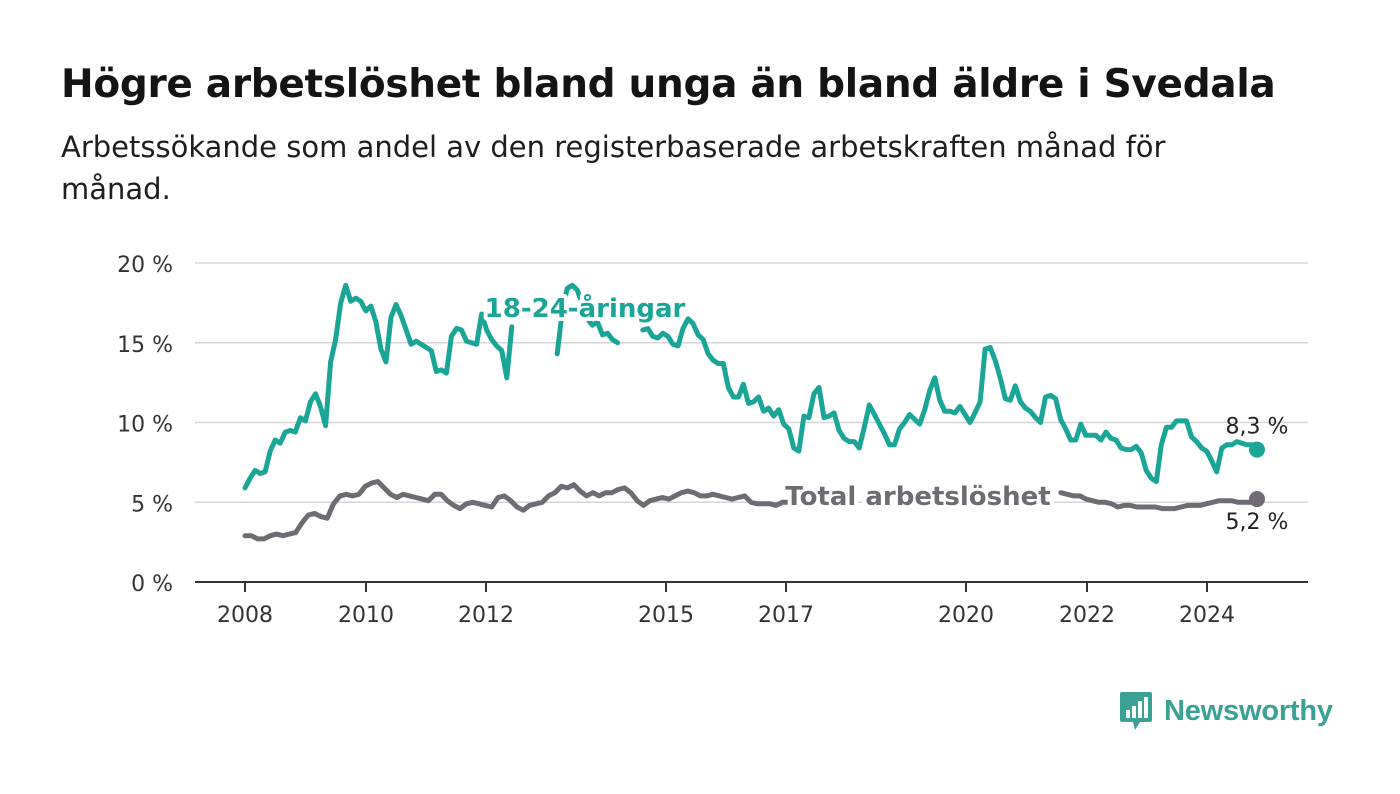  What do you see at coordinates (1087, 615) in the screenshot?
I see `x-tick-label: 2022` at bounding box center [1087, 615].